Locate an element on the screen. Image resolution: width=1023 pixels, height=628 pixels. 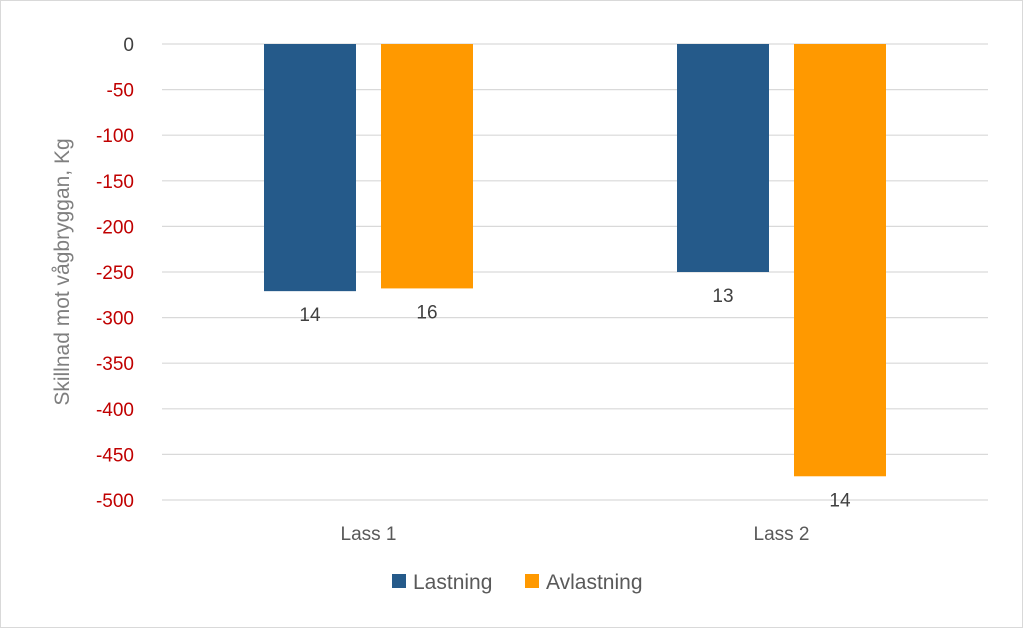
y-tick-label: -200 is located at coordinates (115, 227).